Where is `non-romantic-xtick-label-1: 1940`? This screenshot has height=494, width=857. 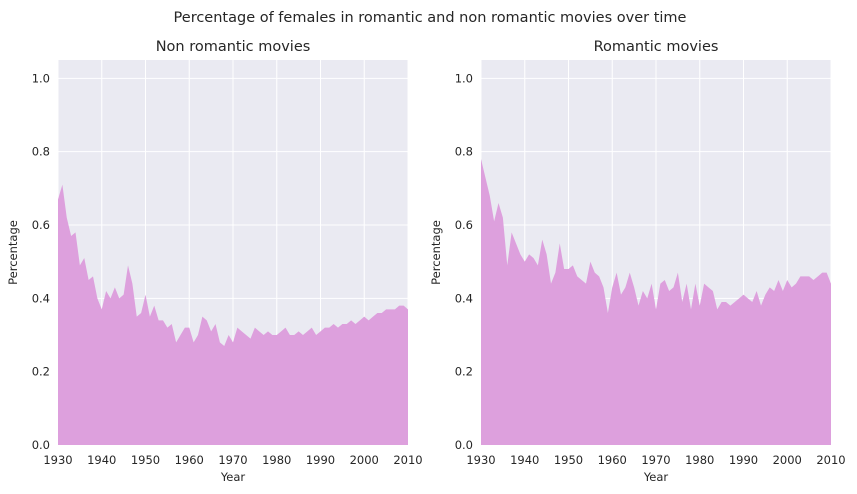
non-romantic-xtick-label-1: 1940 is located at coordinates (101, 460).